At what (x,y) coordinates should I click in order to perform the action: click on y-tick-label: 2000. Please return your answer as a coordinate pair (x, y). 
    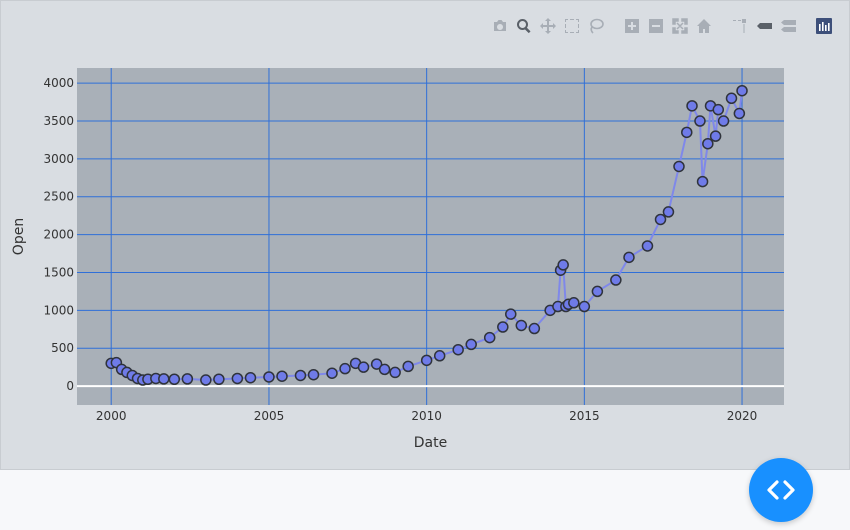
    Looking at the image, I should click on (58, 235).